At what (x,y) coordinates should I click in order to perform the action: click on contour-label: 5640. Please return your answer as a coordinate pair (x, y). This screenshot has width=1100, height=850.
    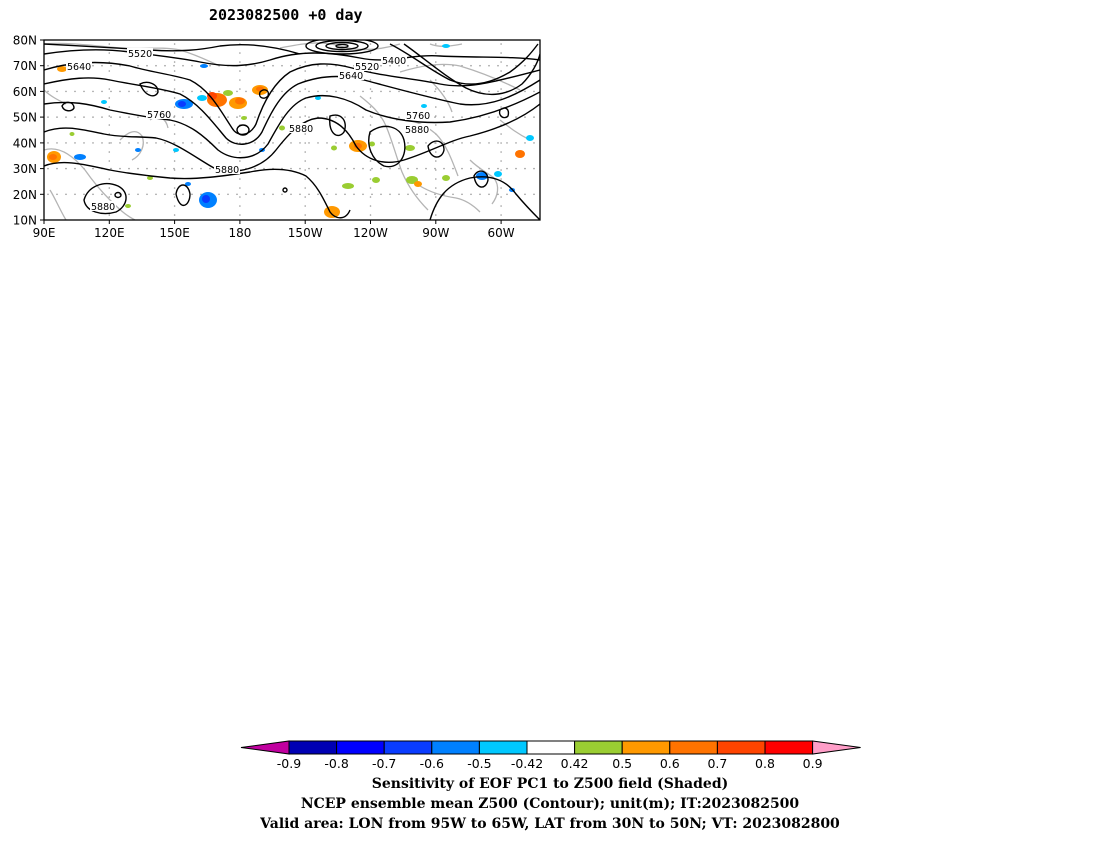
    Looking at the image, I should click on (79, 67).